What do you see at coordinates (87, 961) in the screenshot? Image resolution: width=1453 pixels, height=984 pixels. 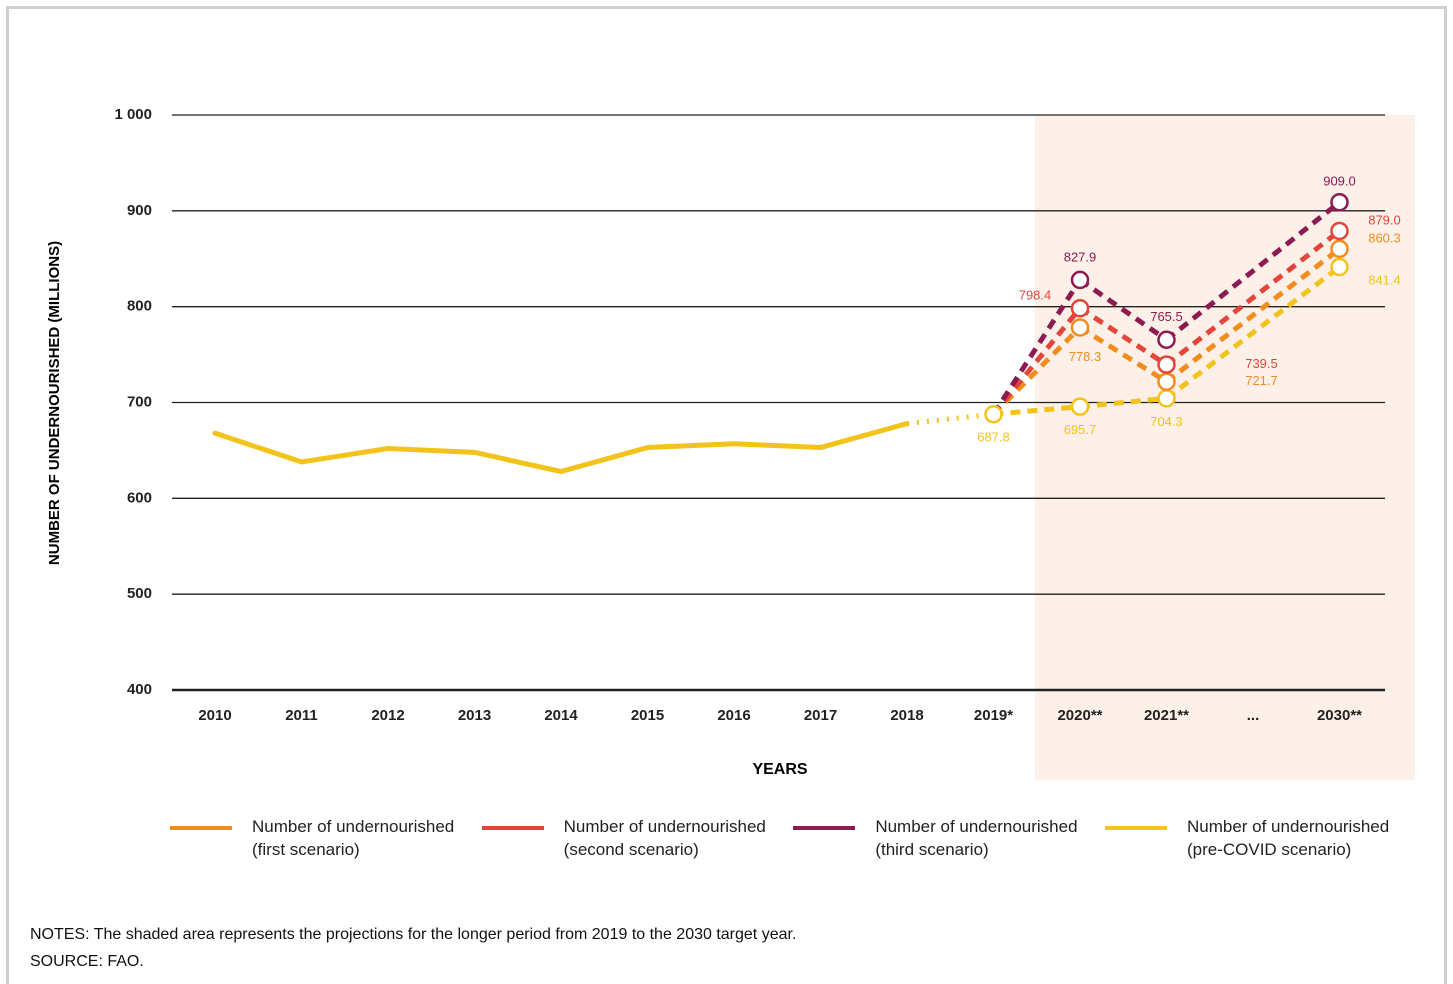 I see `source: SOURCE: FAO.` at bounding box center [87, 961].